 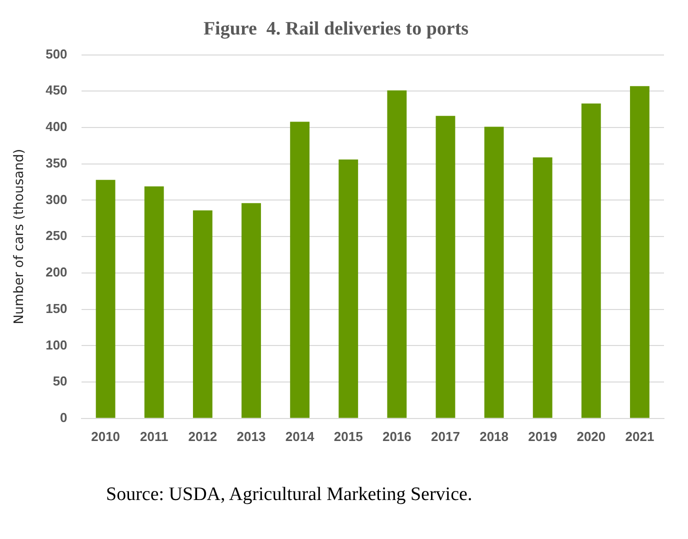 I want to click on x-tick-label: 2012, so click(x=203, y=436).